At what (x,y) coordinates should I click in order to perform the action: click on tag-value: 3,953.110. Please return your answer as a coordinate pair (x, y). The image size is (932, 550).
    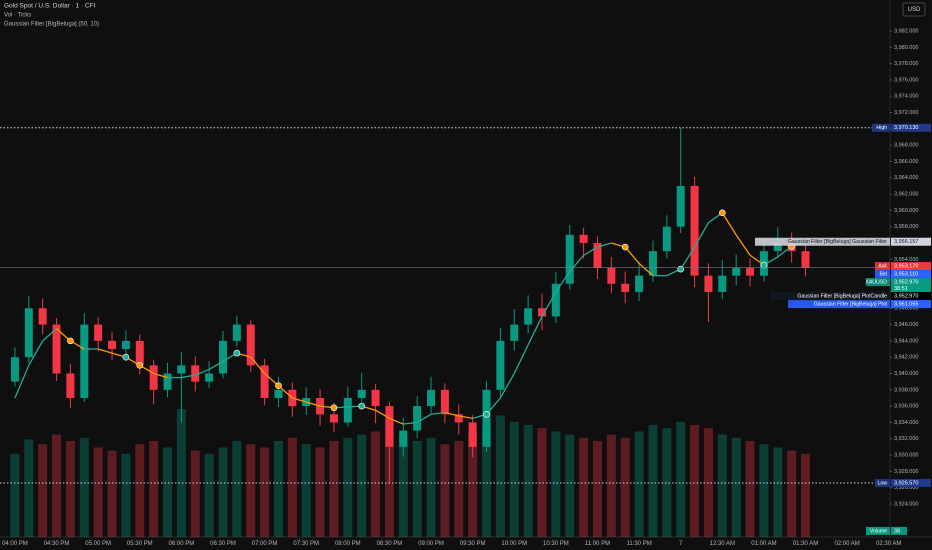
    Looking at the image, I should click on (906, 275).